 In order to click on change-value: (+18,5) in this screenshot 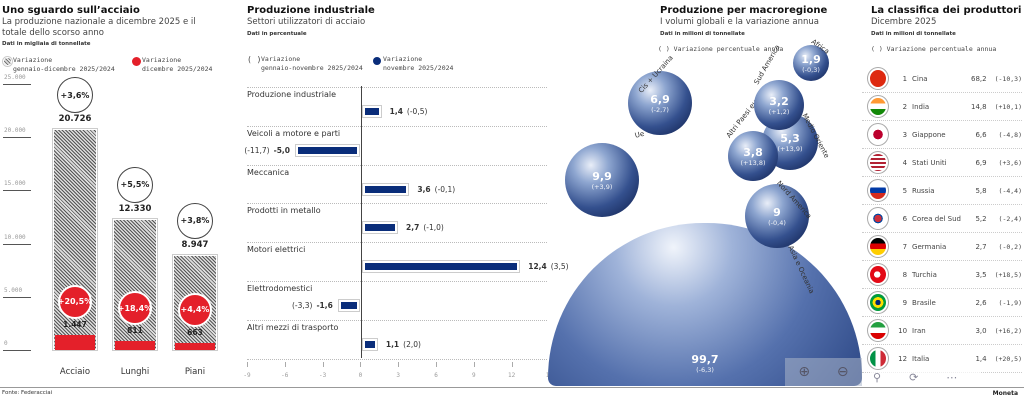, I will do `click(1008, 274)`.